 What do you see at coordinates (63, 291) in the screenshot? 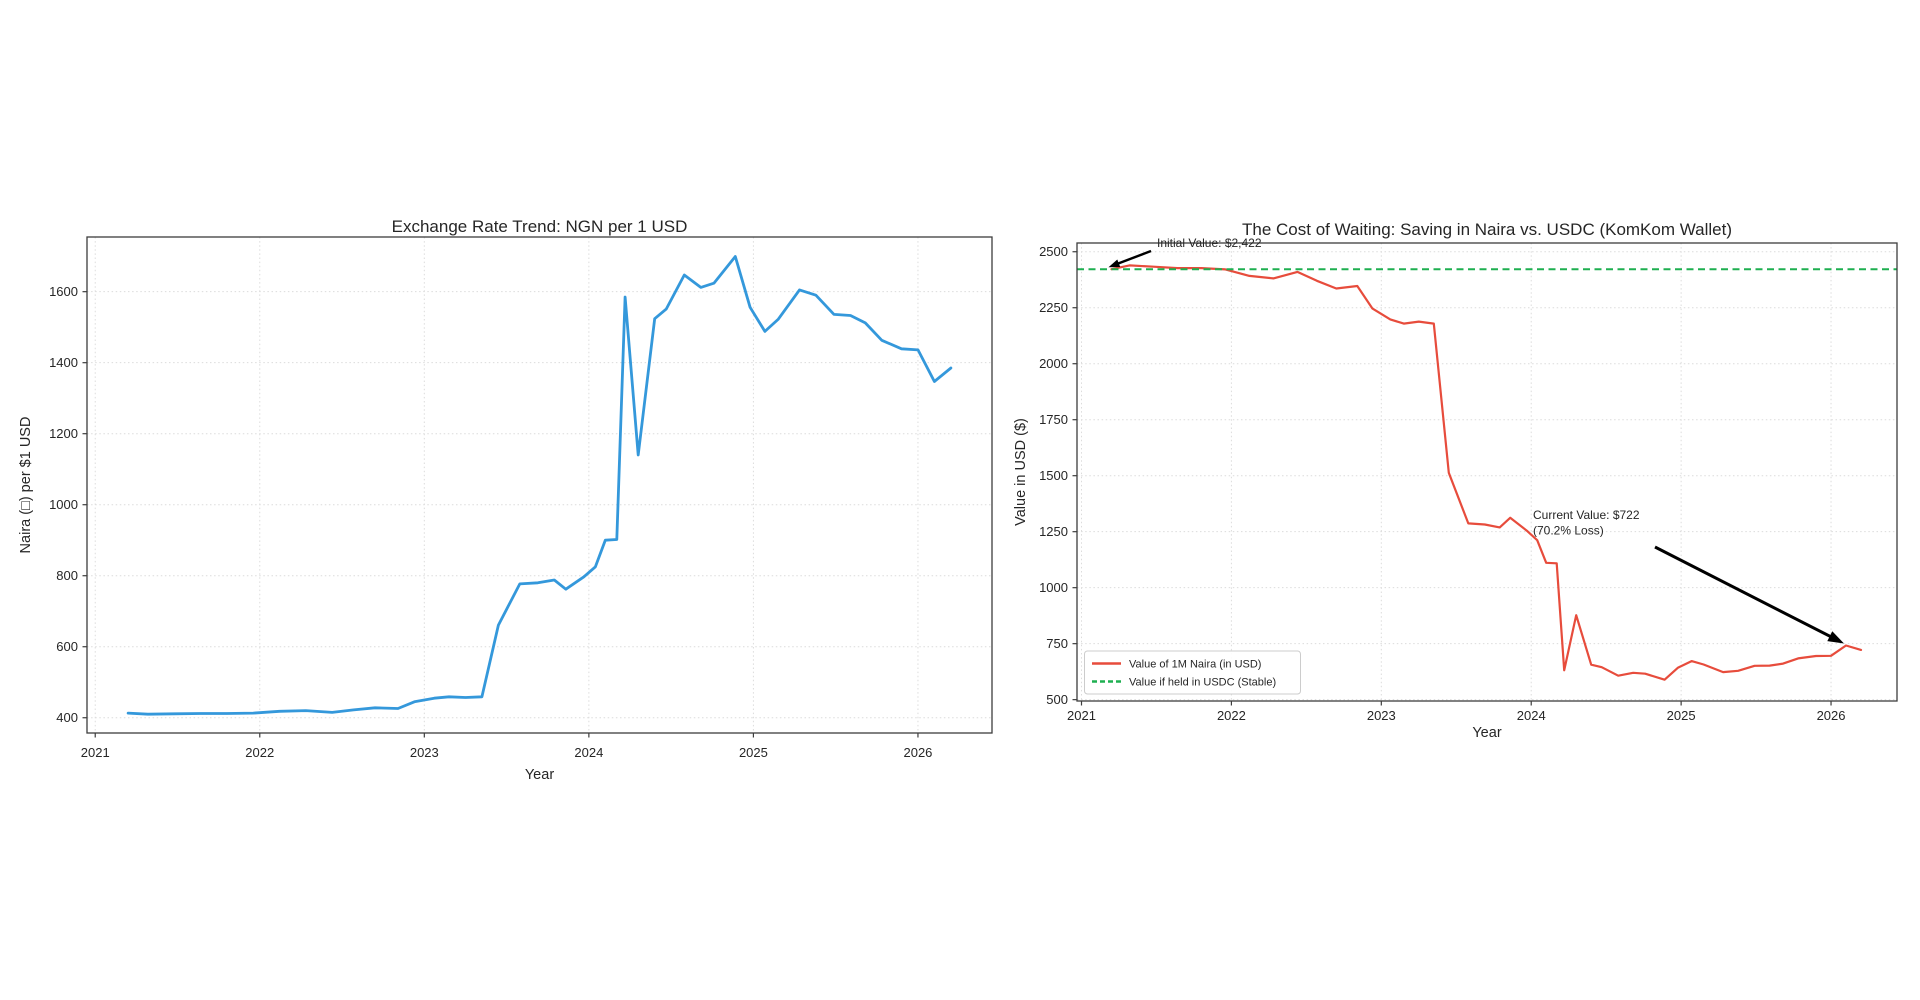
I see `y-tick-label: 1600` at bounding box center [63, 291].